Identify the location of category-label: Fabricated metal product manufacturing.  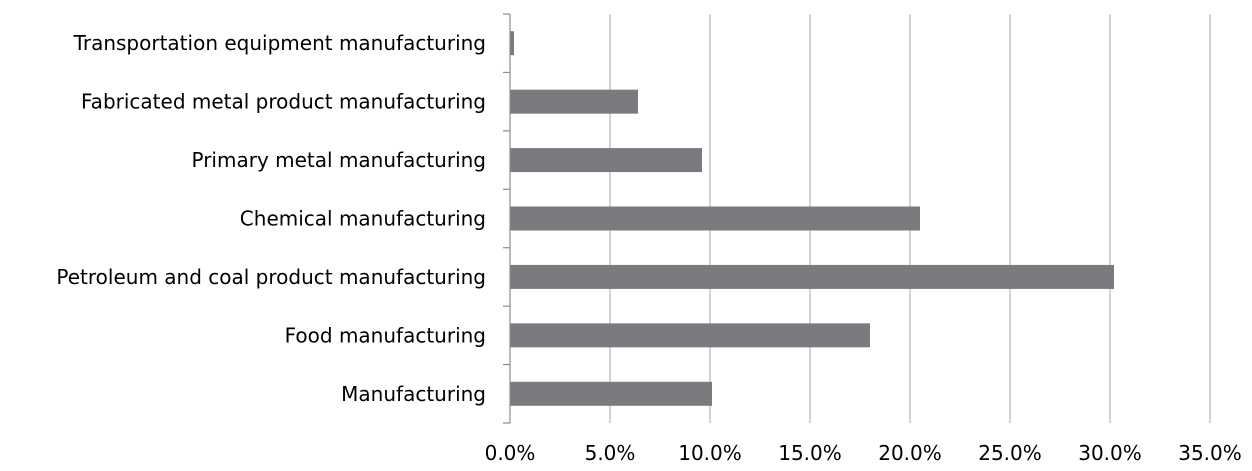
(283, 102).